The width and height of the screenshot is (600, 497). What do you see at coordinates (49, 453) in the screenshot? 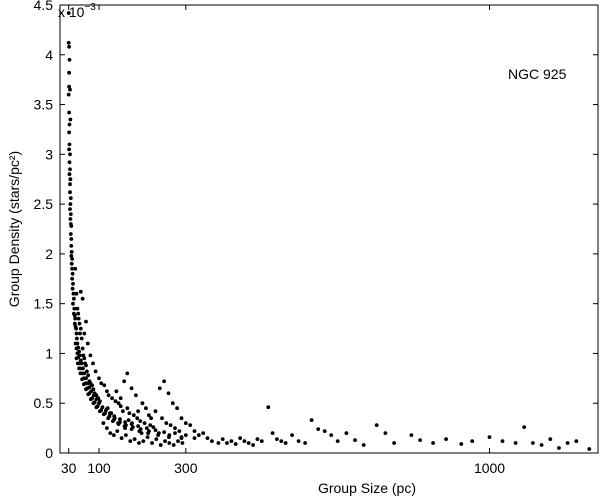
I see `y-tick-label: 0` at bounding box center [49, 453].